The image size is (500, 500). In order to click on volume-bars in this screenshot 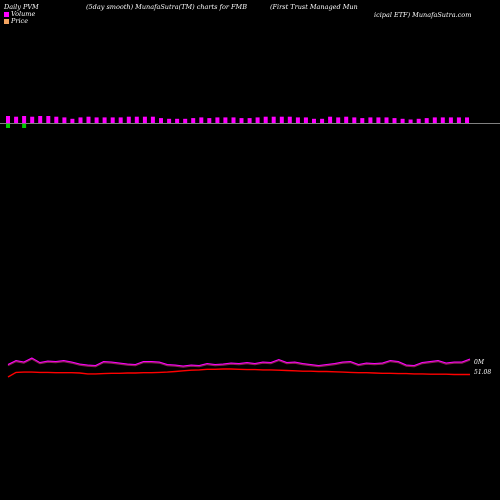, I will do `click(237, 119)`.